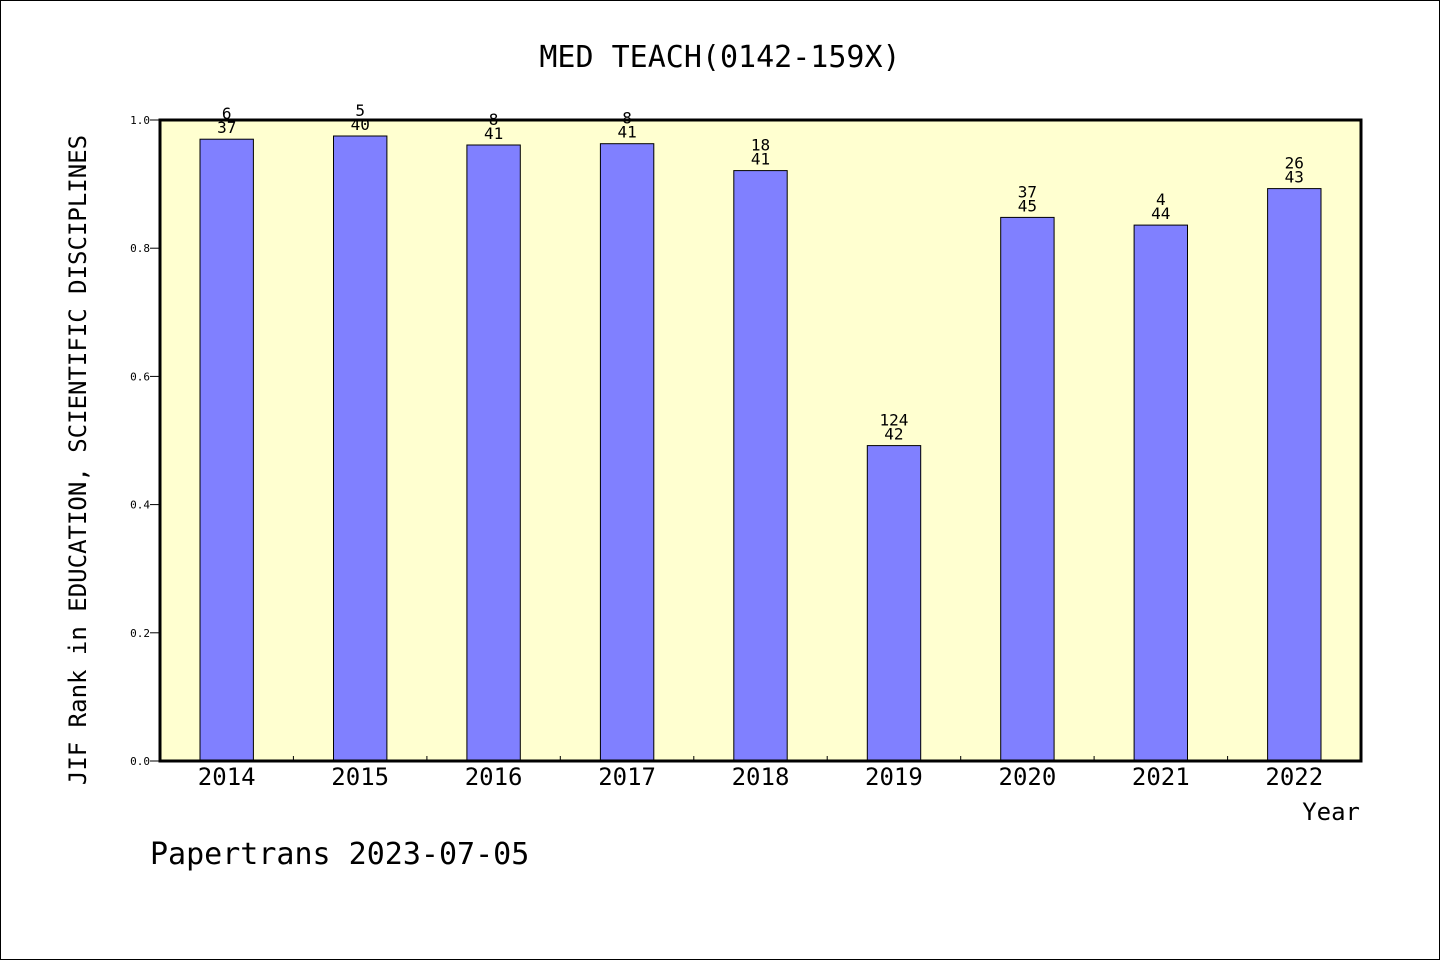  What do you see at coordinates (761, 777) in the screenshot?
I see `x-tick-label-2018: 2018` at bounding box center [761, 777].